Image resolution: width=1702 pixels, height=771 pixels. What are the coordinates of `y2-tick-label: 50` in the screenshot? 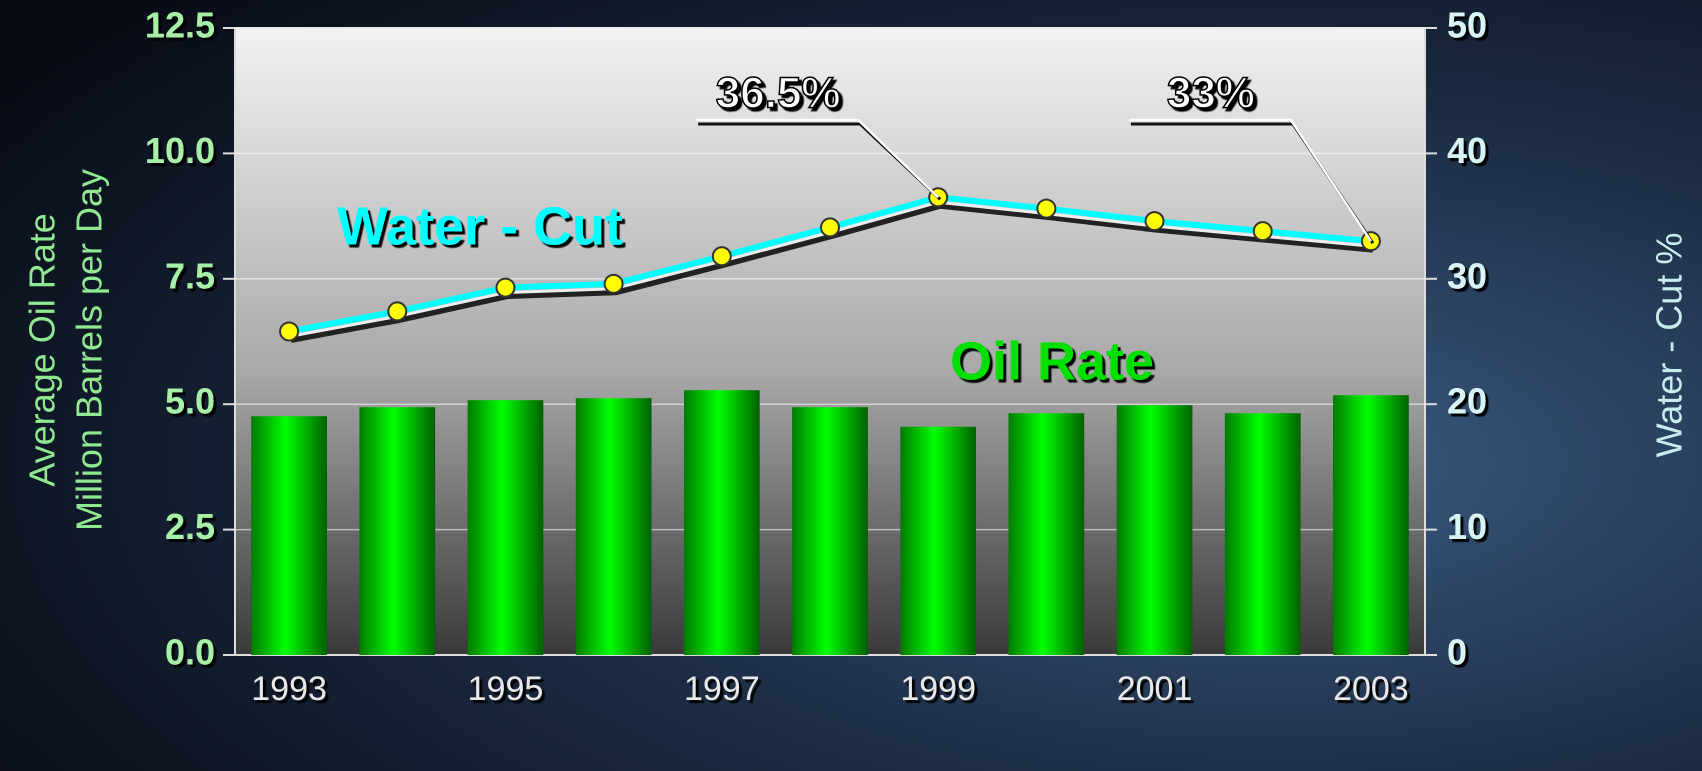 It's located at (1467, 25).